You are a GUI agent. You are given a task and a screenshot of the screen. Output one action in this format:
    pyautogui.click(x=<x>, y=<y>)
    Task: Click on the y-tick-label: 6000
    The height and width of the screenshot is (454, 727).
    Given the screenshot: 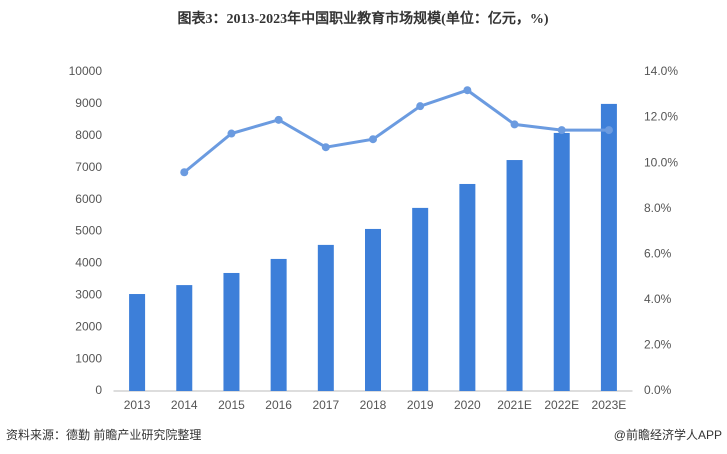 What is the action you would take?
    pyautogui.click(x=88, y=199)
    